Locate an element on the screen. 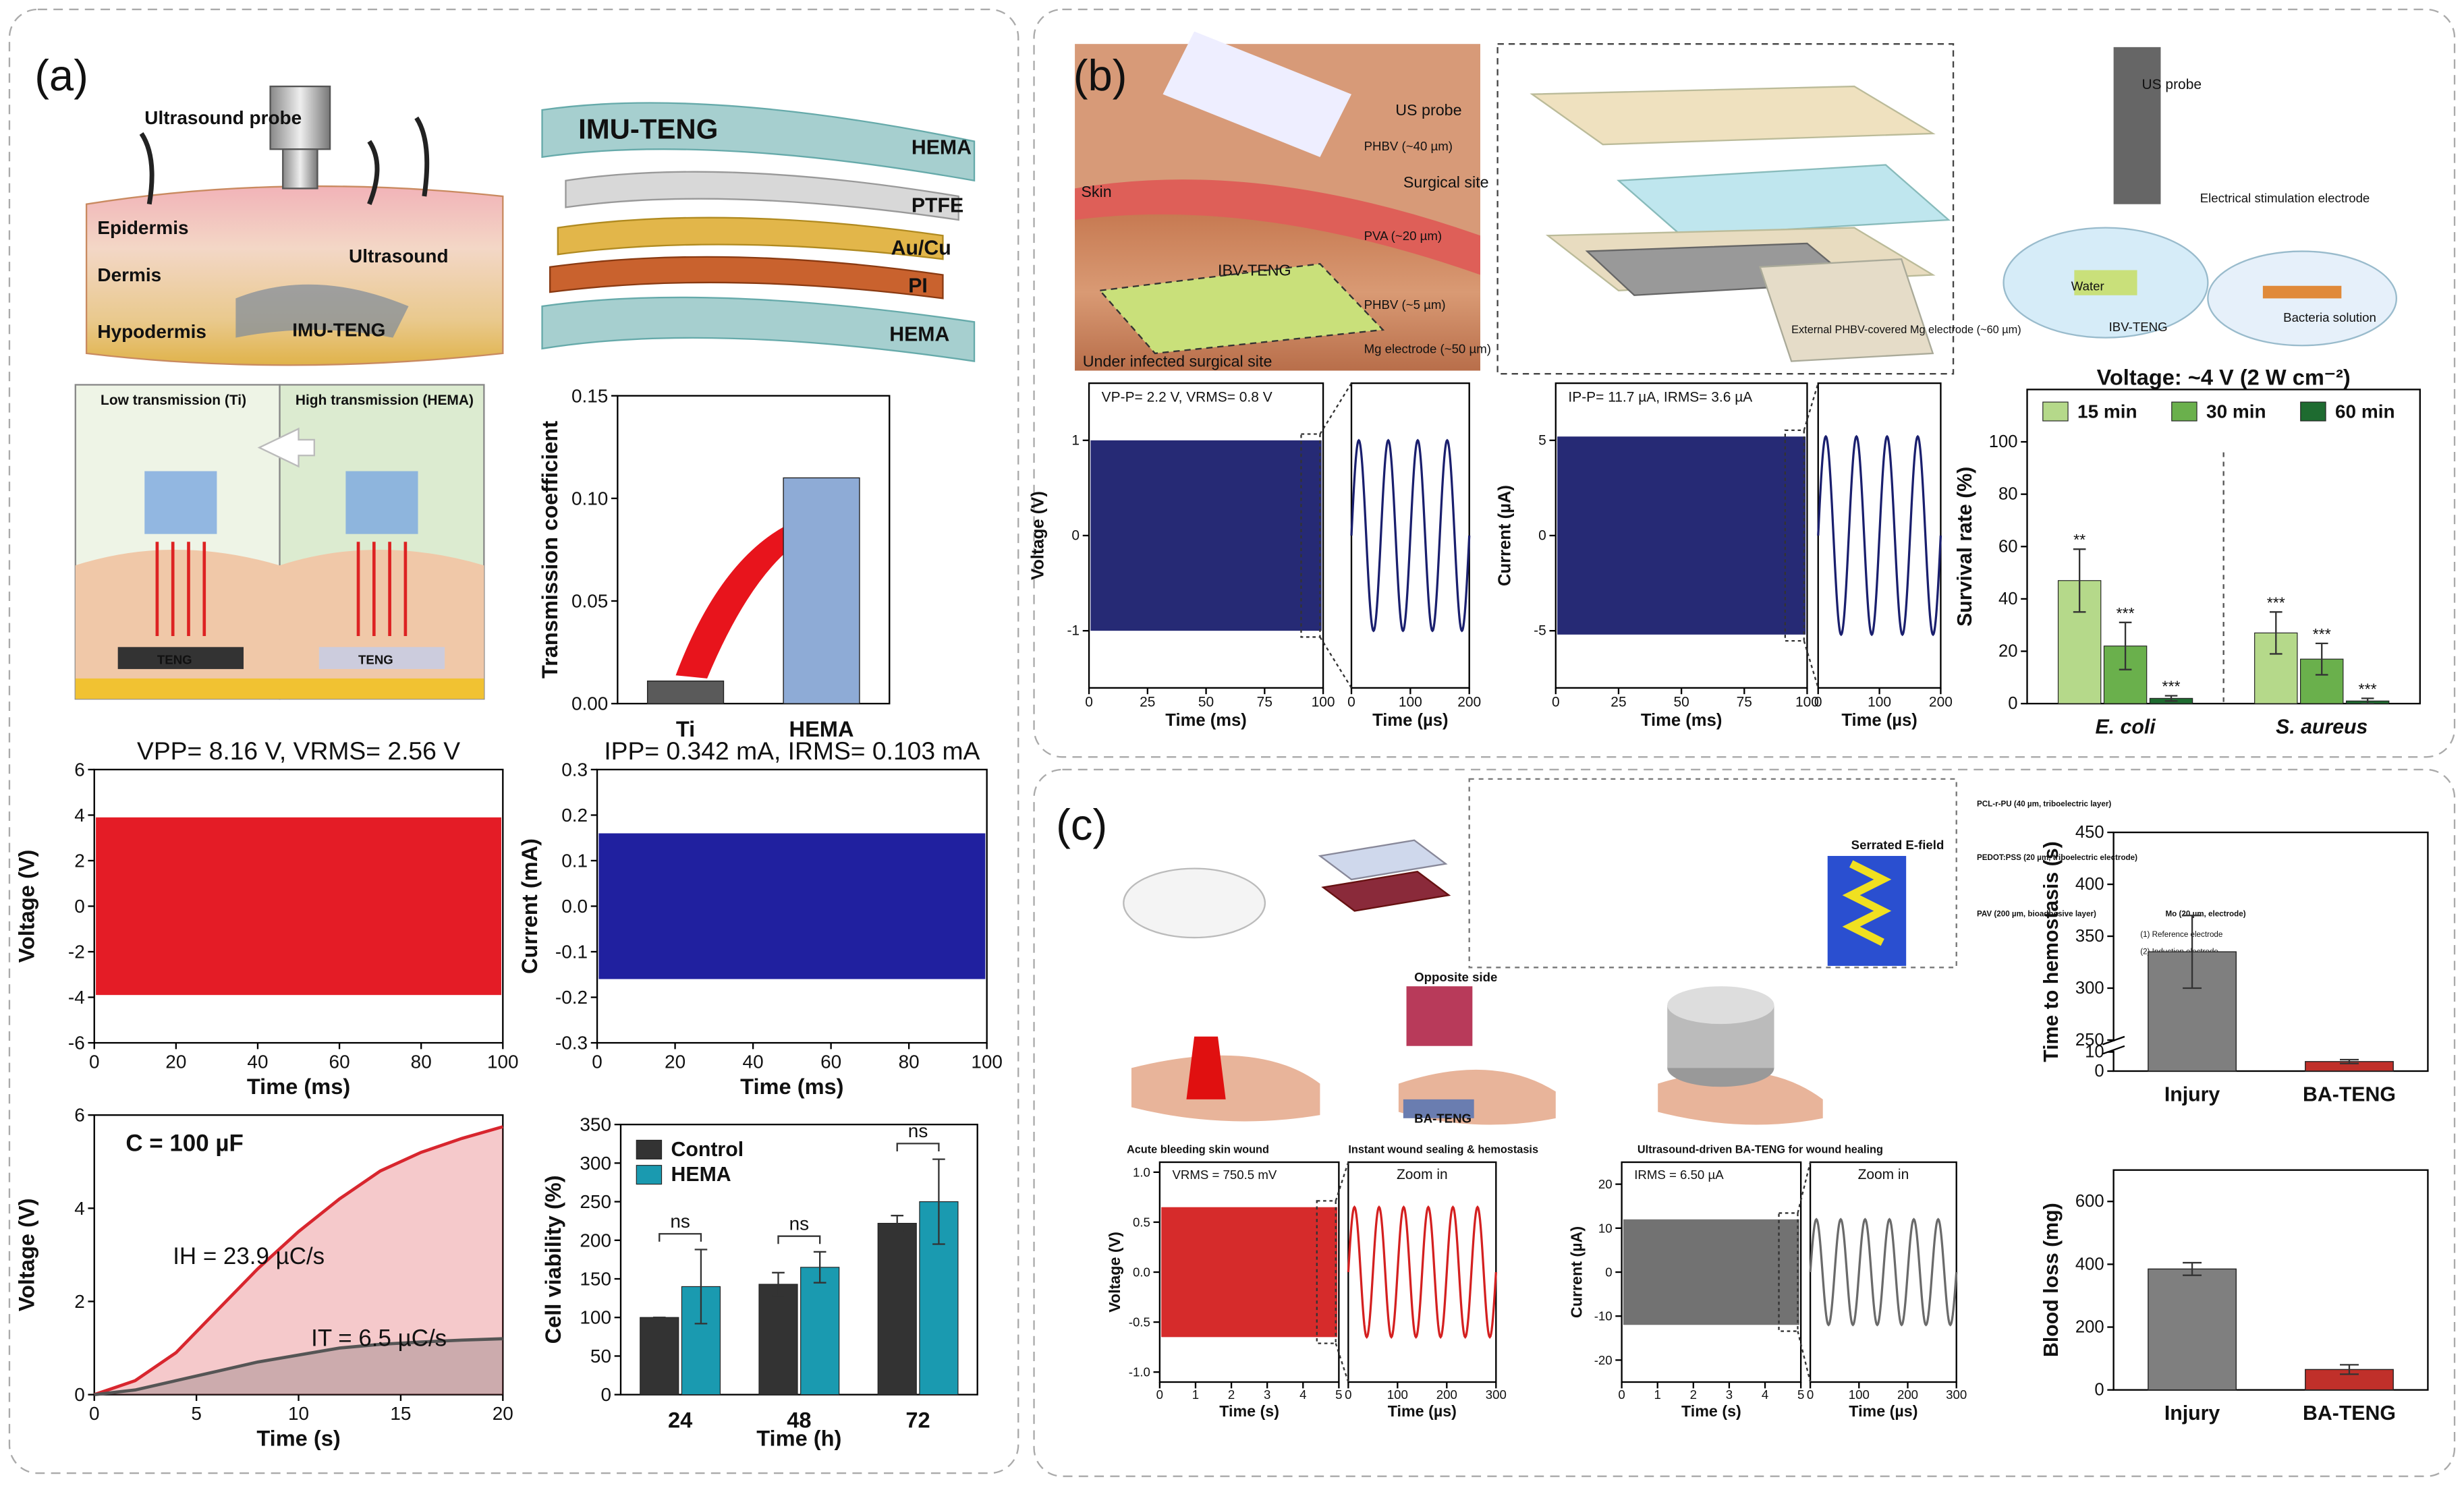 This screenshot has height=1492, width=2464. legend-swatch is located at coordinates (2313, 411).